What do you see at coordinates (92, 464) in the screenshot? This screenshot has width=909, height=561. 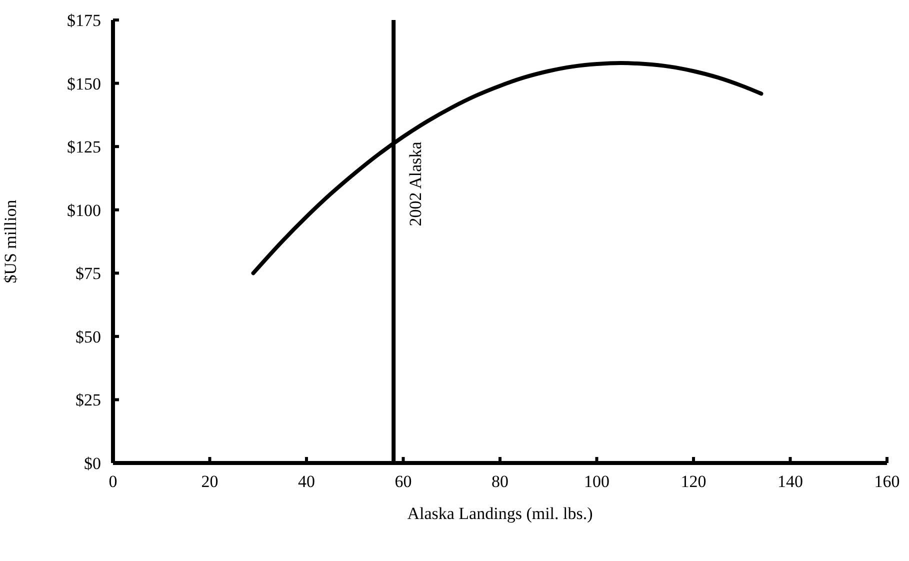 I see `y-tick-label: $0` at bounding box center [92, 464].